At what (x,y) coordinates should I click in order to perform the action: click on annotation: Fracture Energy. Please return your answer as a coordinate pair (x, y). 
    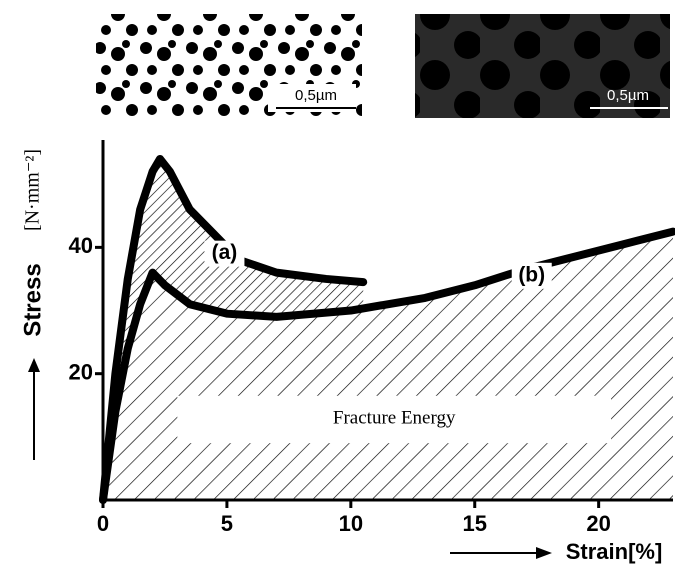
    Looking at the image, I should click on (394, 418).